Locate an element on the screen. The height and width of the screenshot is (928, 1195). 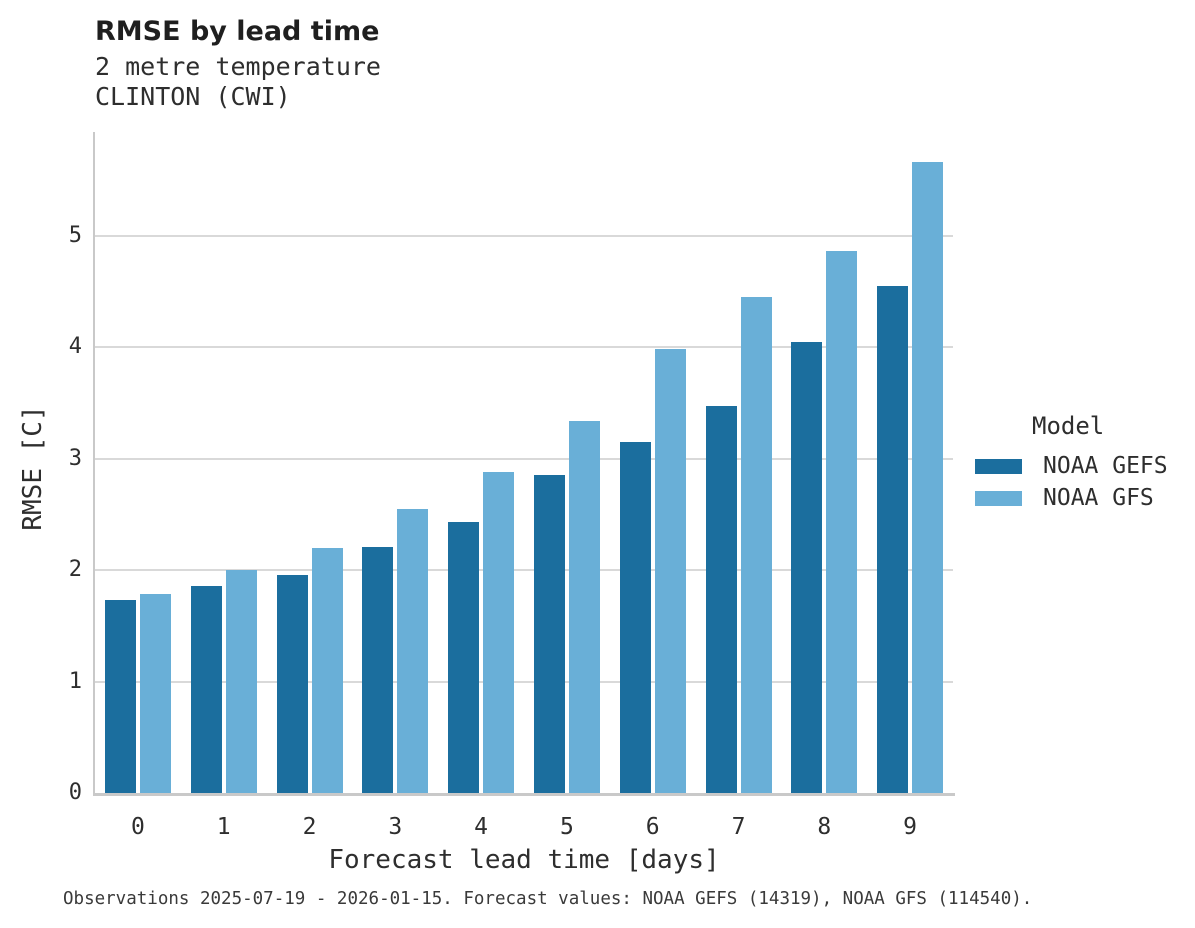
x-axis-label: Forecast lead time [days] is located at coordinates (524, 860).